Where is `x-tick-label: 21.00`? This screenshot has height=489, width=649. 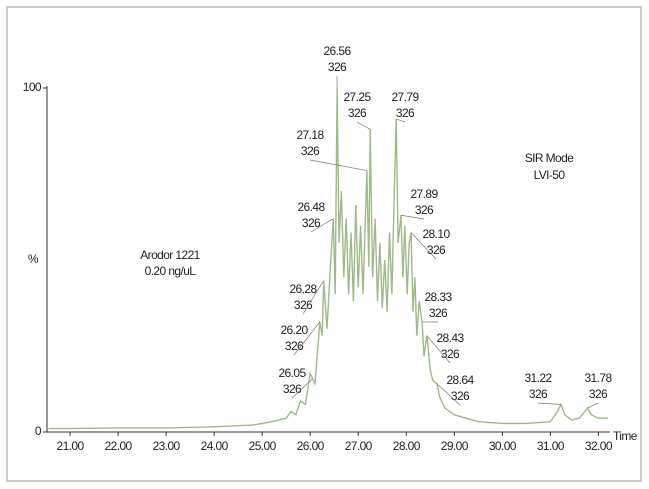 x-tick-label: 21.00 is located at coordinates (71, 446).